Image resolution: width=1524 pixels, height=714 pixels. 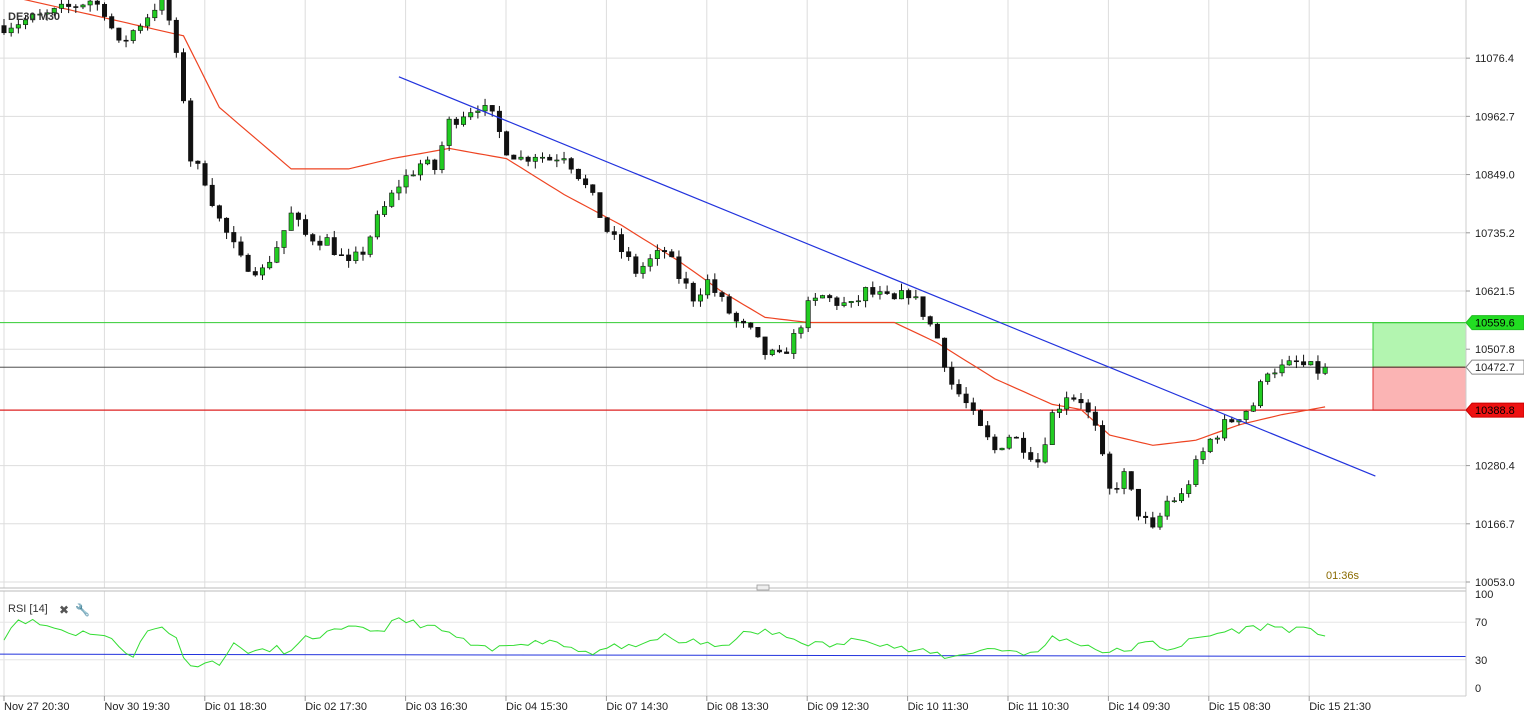 I want to click on close-icon: ✖, so click(x=64, y=610).